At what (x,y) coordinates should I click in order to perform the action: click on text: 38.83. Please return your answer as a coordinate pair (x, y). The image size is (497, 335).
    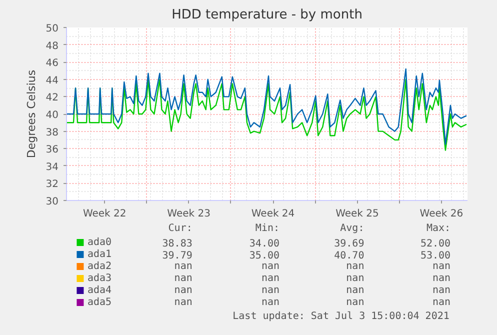
    Looking at the image, I should click on (177, 244).